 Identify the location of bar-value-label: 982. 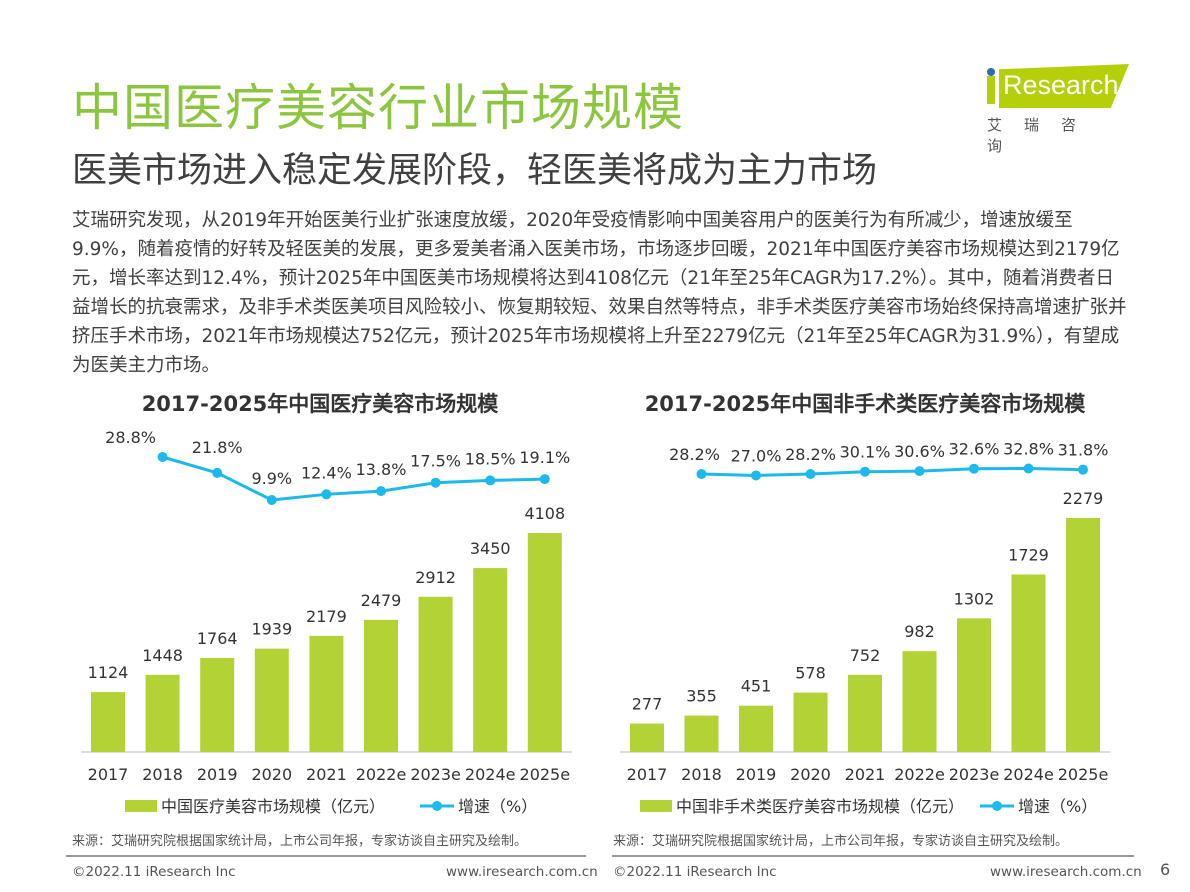
(919, 631).